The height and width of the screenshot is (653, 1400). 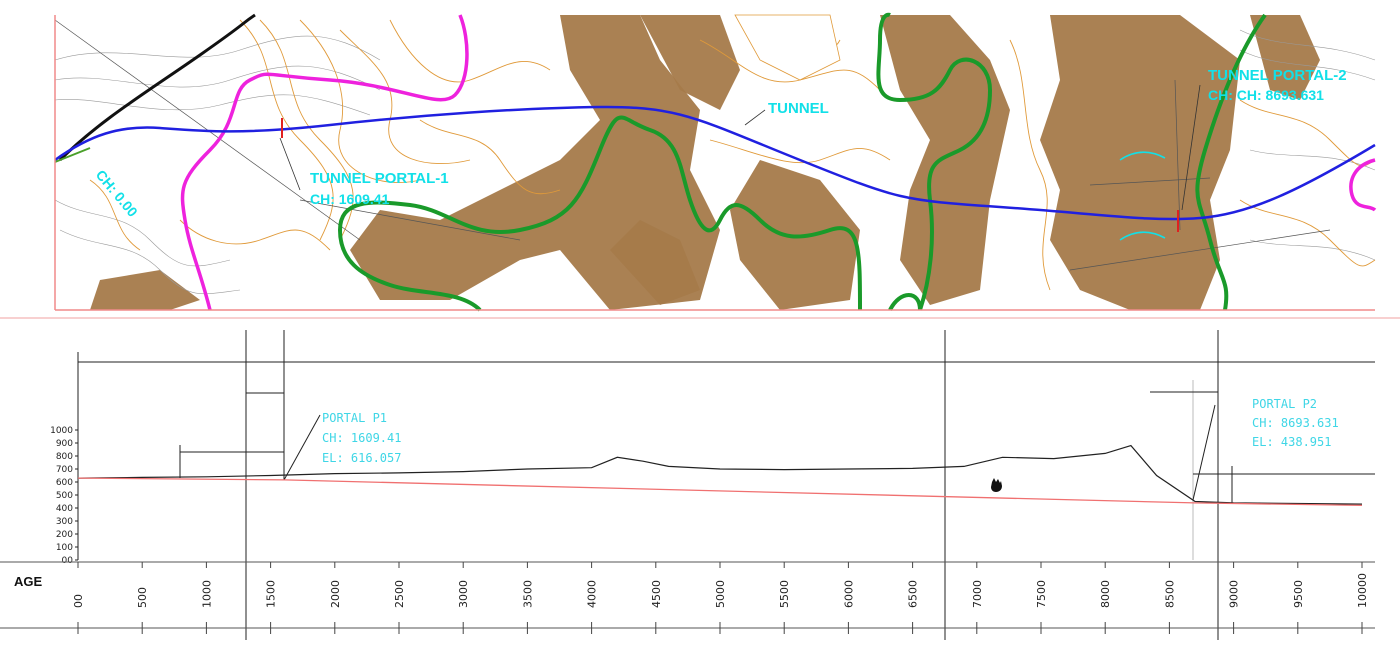 I want to click on x-tick-label: 7000, so click(x=977, y=594).